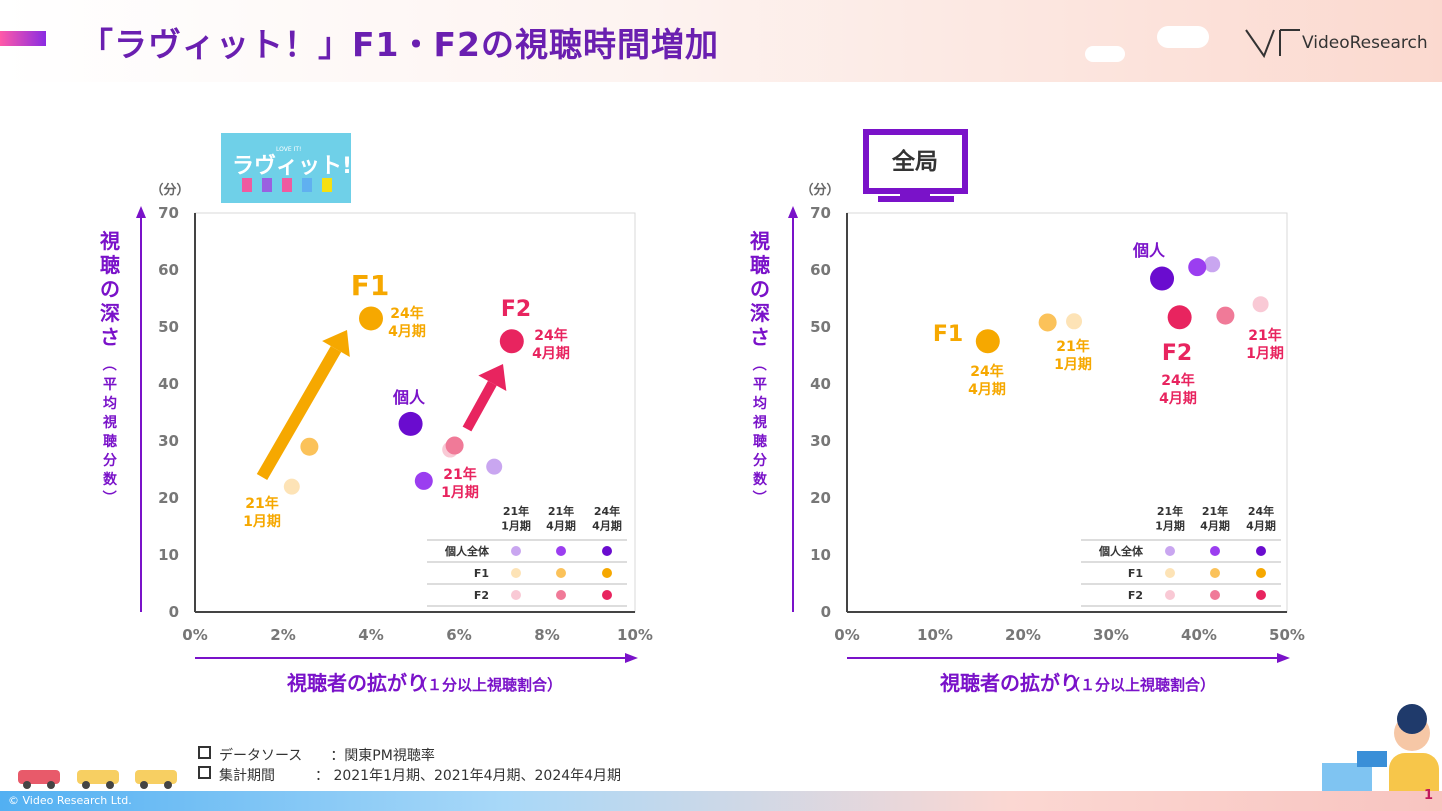  Describe the element at coordinates (400, 44) in the screenshot. I see `page-title: 「ラヴィット！」F1・F2の視聴時間増加` at that location.